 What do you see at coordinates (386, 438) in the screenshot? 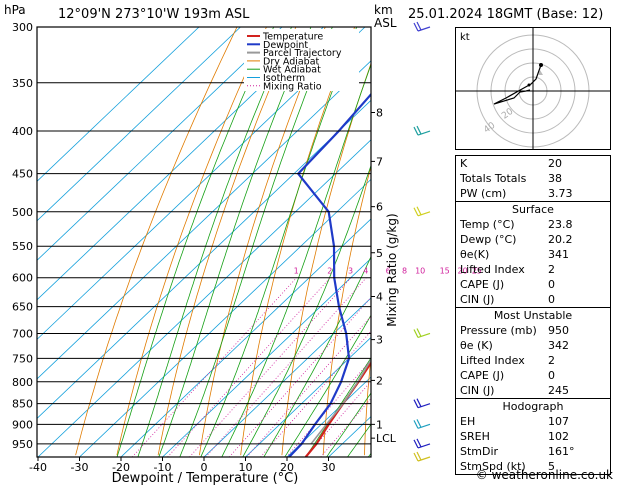
I see `km-tick-label: LCL` at bounding box center [386, 438].